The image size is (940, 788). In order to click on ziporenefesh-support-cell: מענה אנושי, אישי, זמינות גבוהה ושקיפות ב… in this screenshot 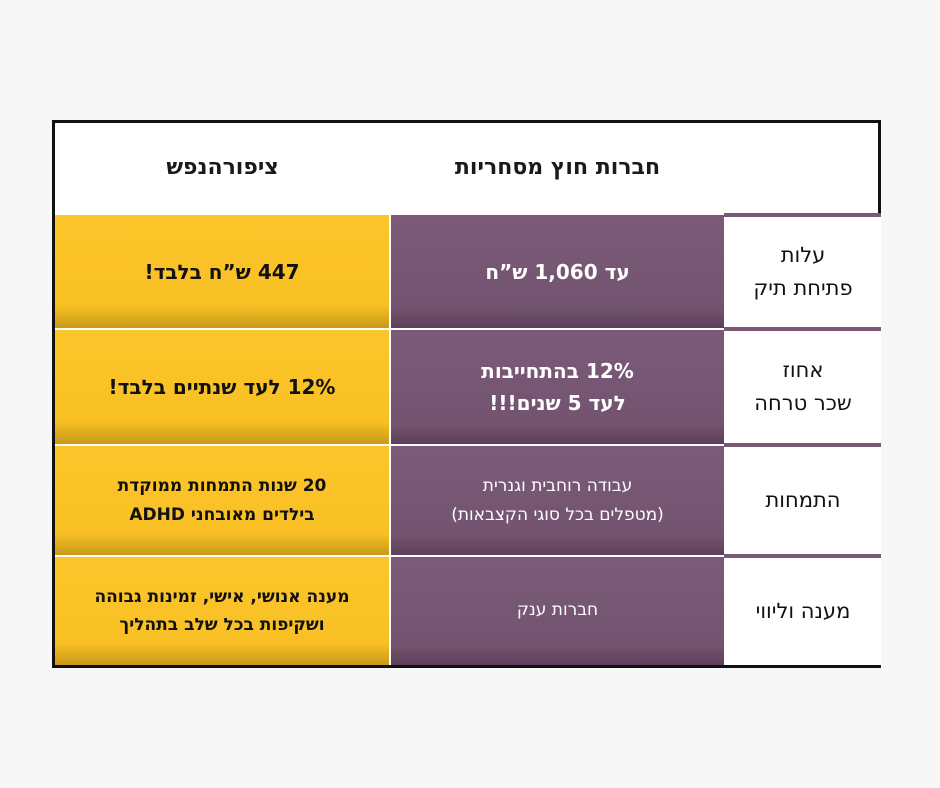, I will do `click(222, 611)`.